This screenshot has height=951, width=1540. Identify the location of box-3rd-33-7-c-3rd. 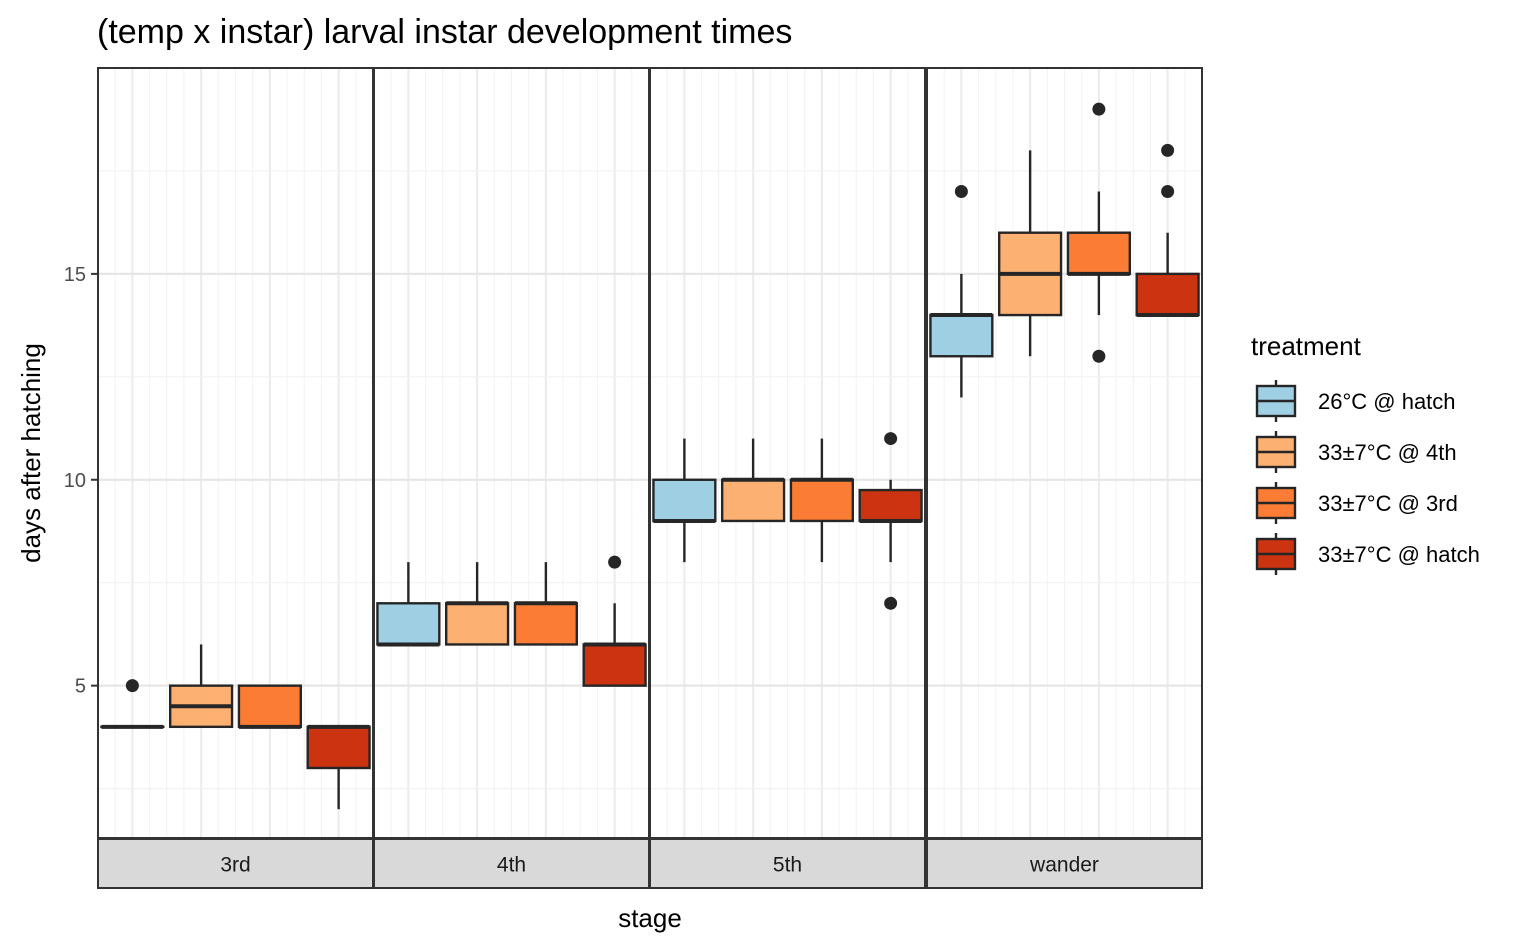
(270, 706).